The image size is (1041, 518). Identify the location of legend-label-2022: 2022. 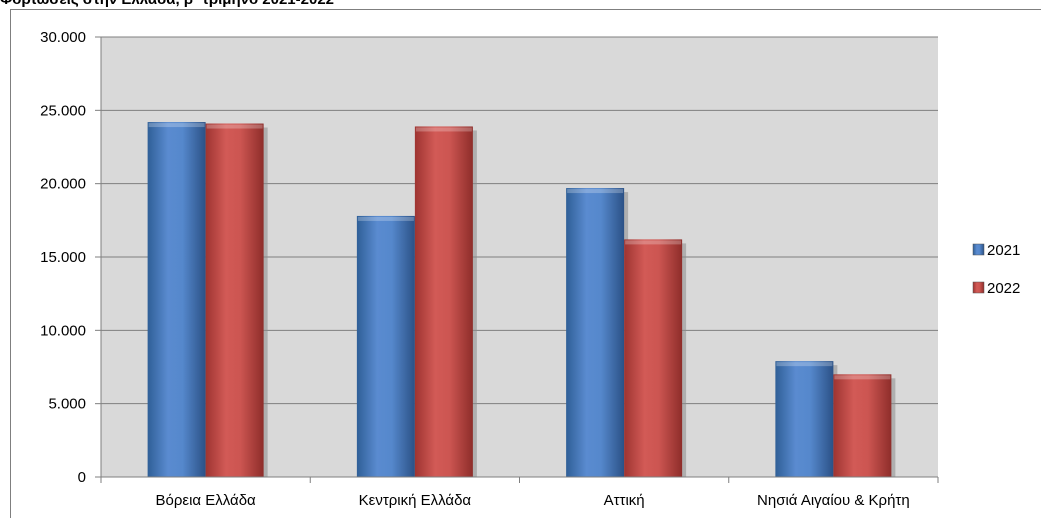
(1003, 288).